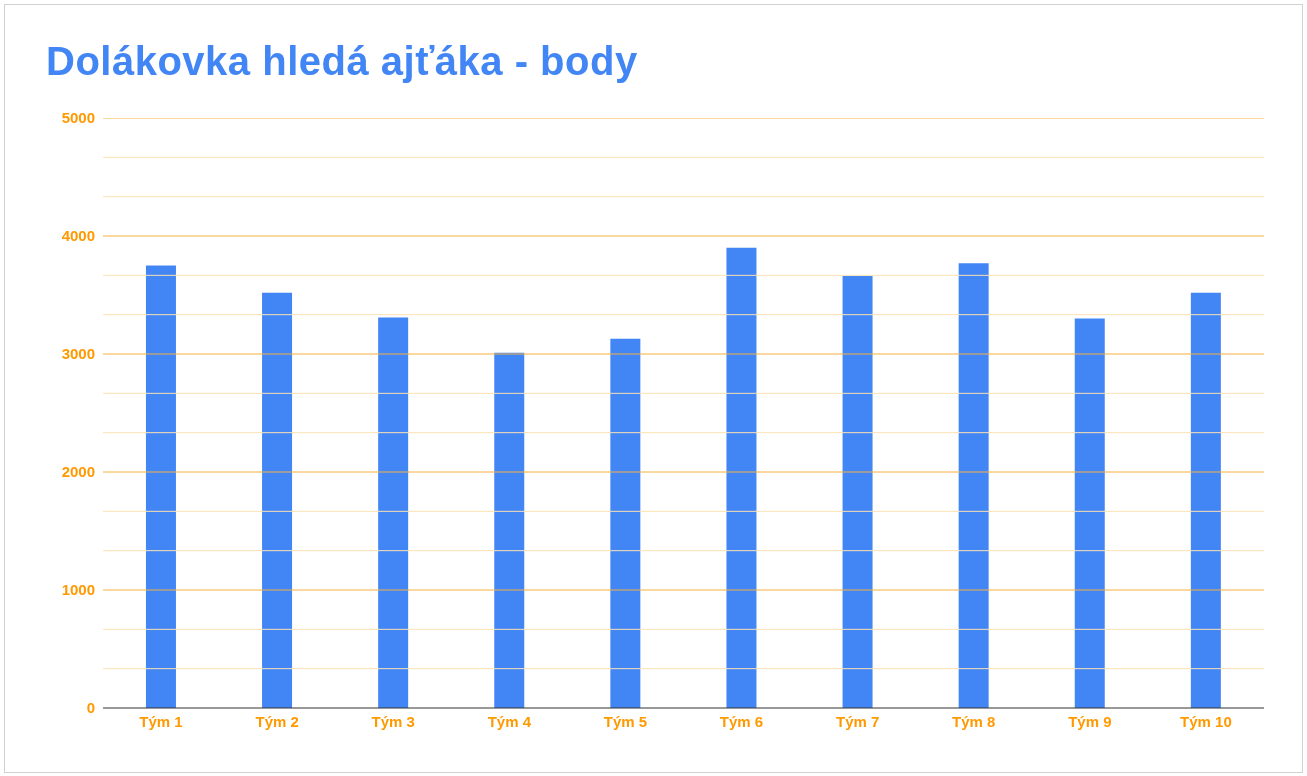 This screenshot has height=776, width=1307. What do you see at coordinates (393, 721) in the screenshot?
I see `x-tick-label: Tým 3` at bounding box center [393, 721].